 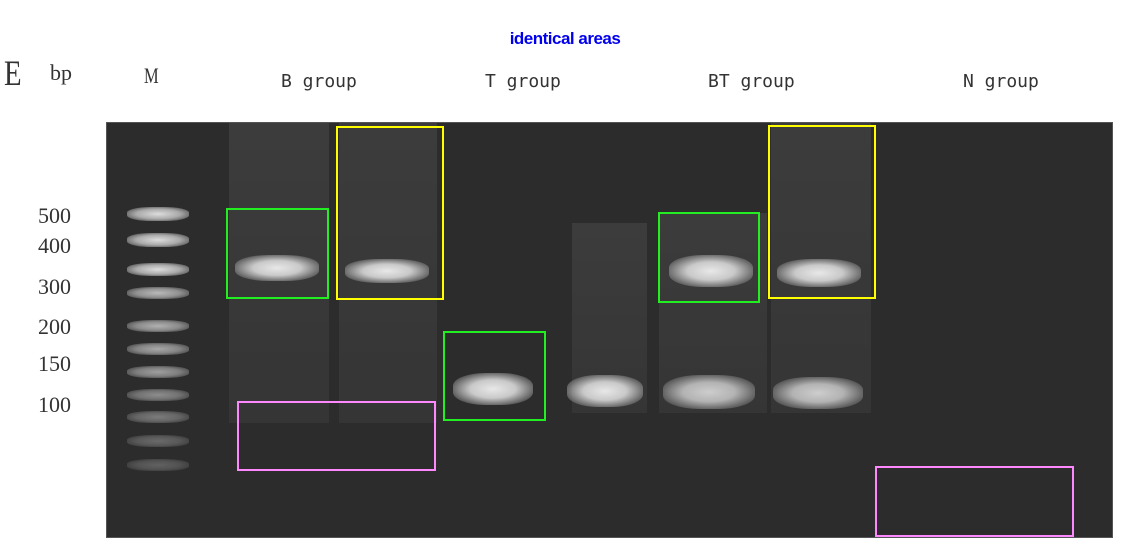 What do you see at coordinates (319, 81) in the screenshot?
I see `group-label-b: B group` at bounding box center [319, 81].